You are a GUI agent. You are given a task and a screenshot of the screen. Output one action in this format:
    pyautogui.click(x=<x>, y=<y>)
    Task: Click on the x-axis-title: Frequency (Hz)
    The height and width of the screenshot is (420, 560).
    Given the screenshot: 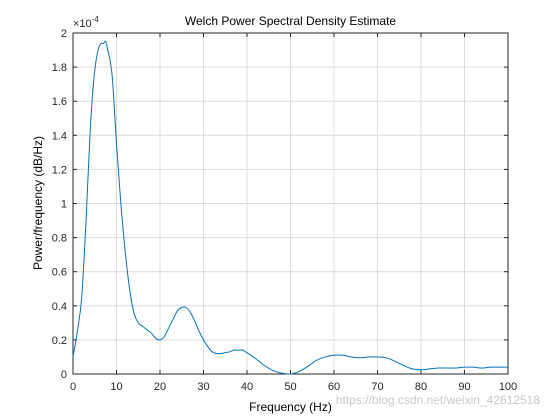 What is the action you would take?
    pyautogui.click(x=290, y=407)
    